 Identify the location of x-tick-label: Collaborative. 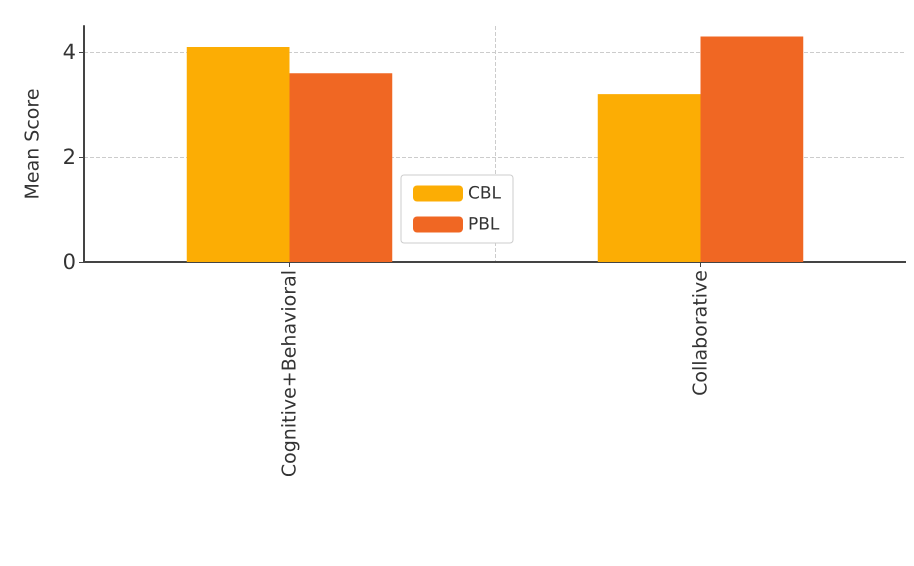
(701, 333).